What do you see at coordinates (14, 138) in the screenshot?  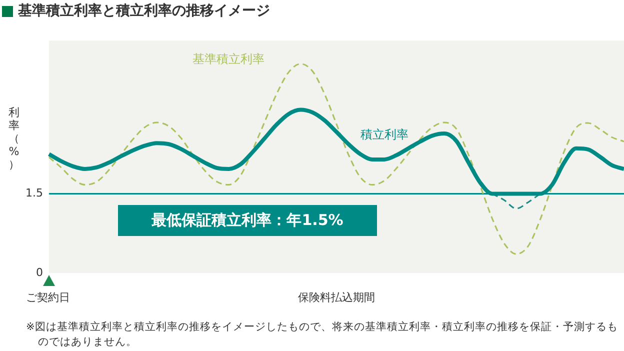 I see `y-axis-title: 利率（%）` at bounding box center [14, 138].